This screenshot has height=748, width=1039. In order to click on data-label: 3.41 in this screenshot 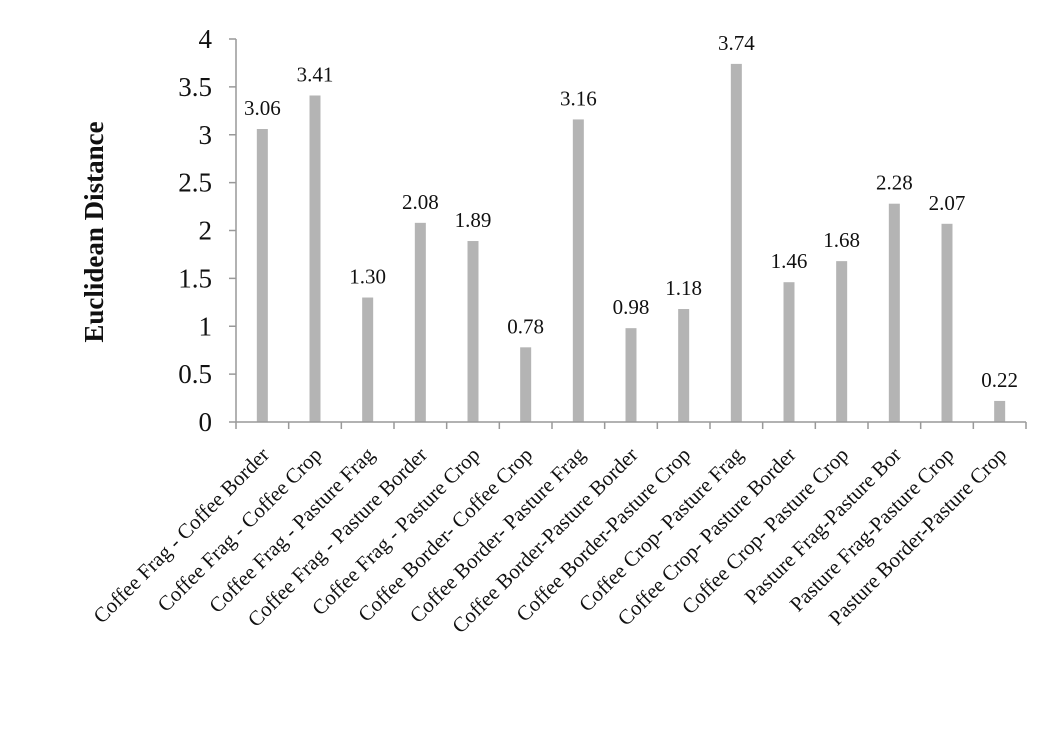, I will do `click(315, 74)`.